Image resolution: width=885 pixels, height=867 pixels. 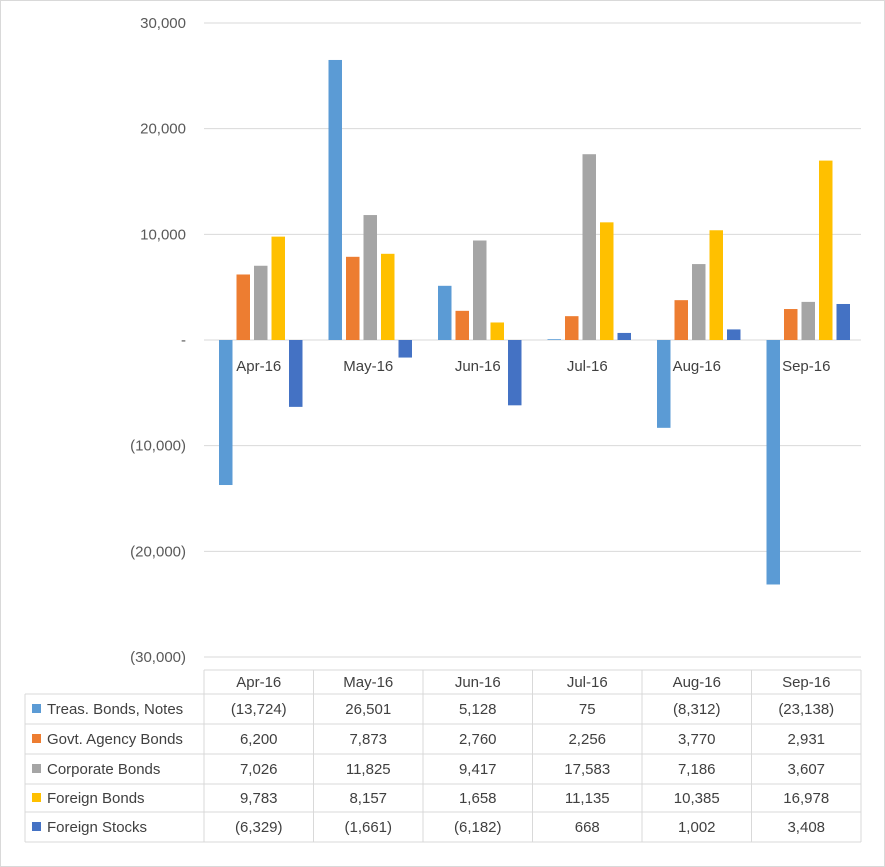 What do you see at coordinates (183, 340) in the screenshot?
I see `y-tick-label: -` at bounding box center [183, 340].